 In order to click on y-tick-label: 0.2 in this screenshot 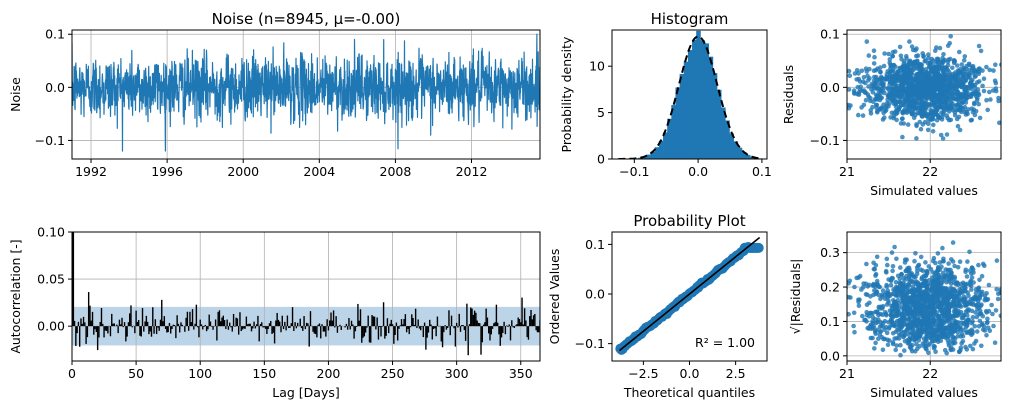, I will do `click(830, 287)`.